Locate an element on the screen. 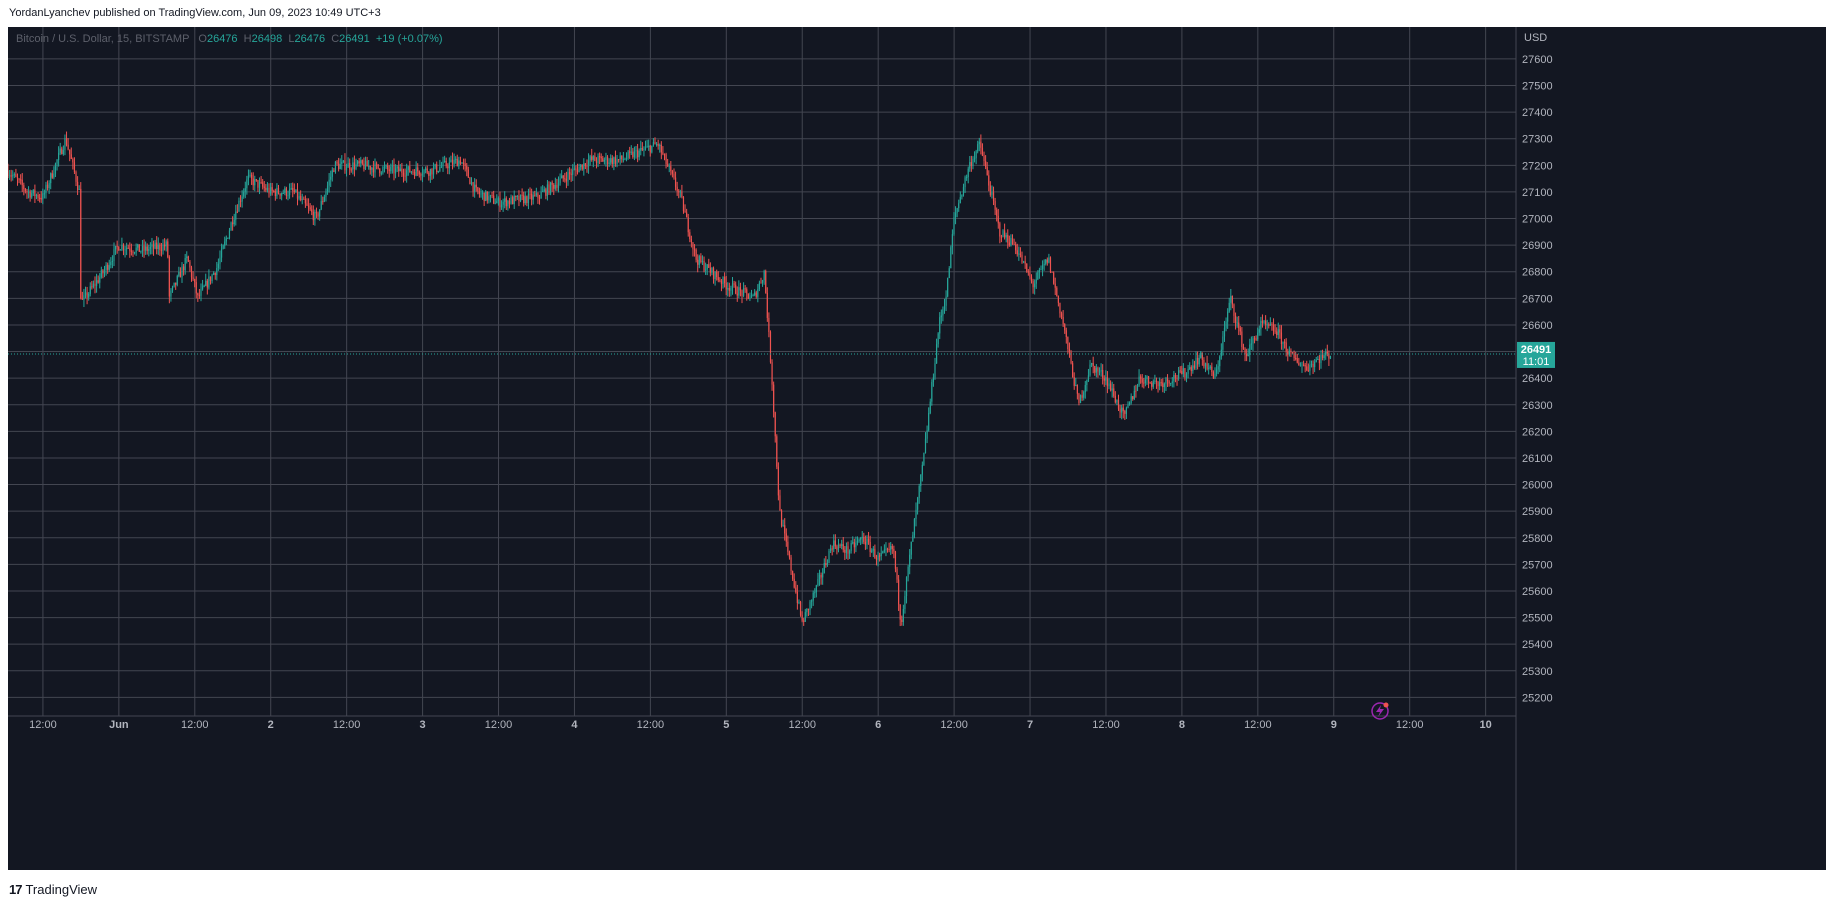 Image resolution: width=1834 pixels, height=907 pixels. x-tick-label: 12:00 is located at coordinates (499, 725).